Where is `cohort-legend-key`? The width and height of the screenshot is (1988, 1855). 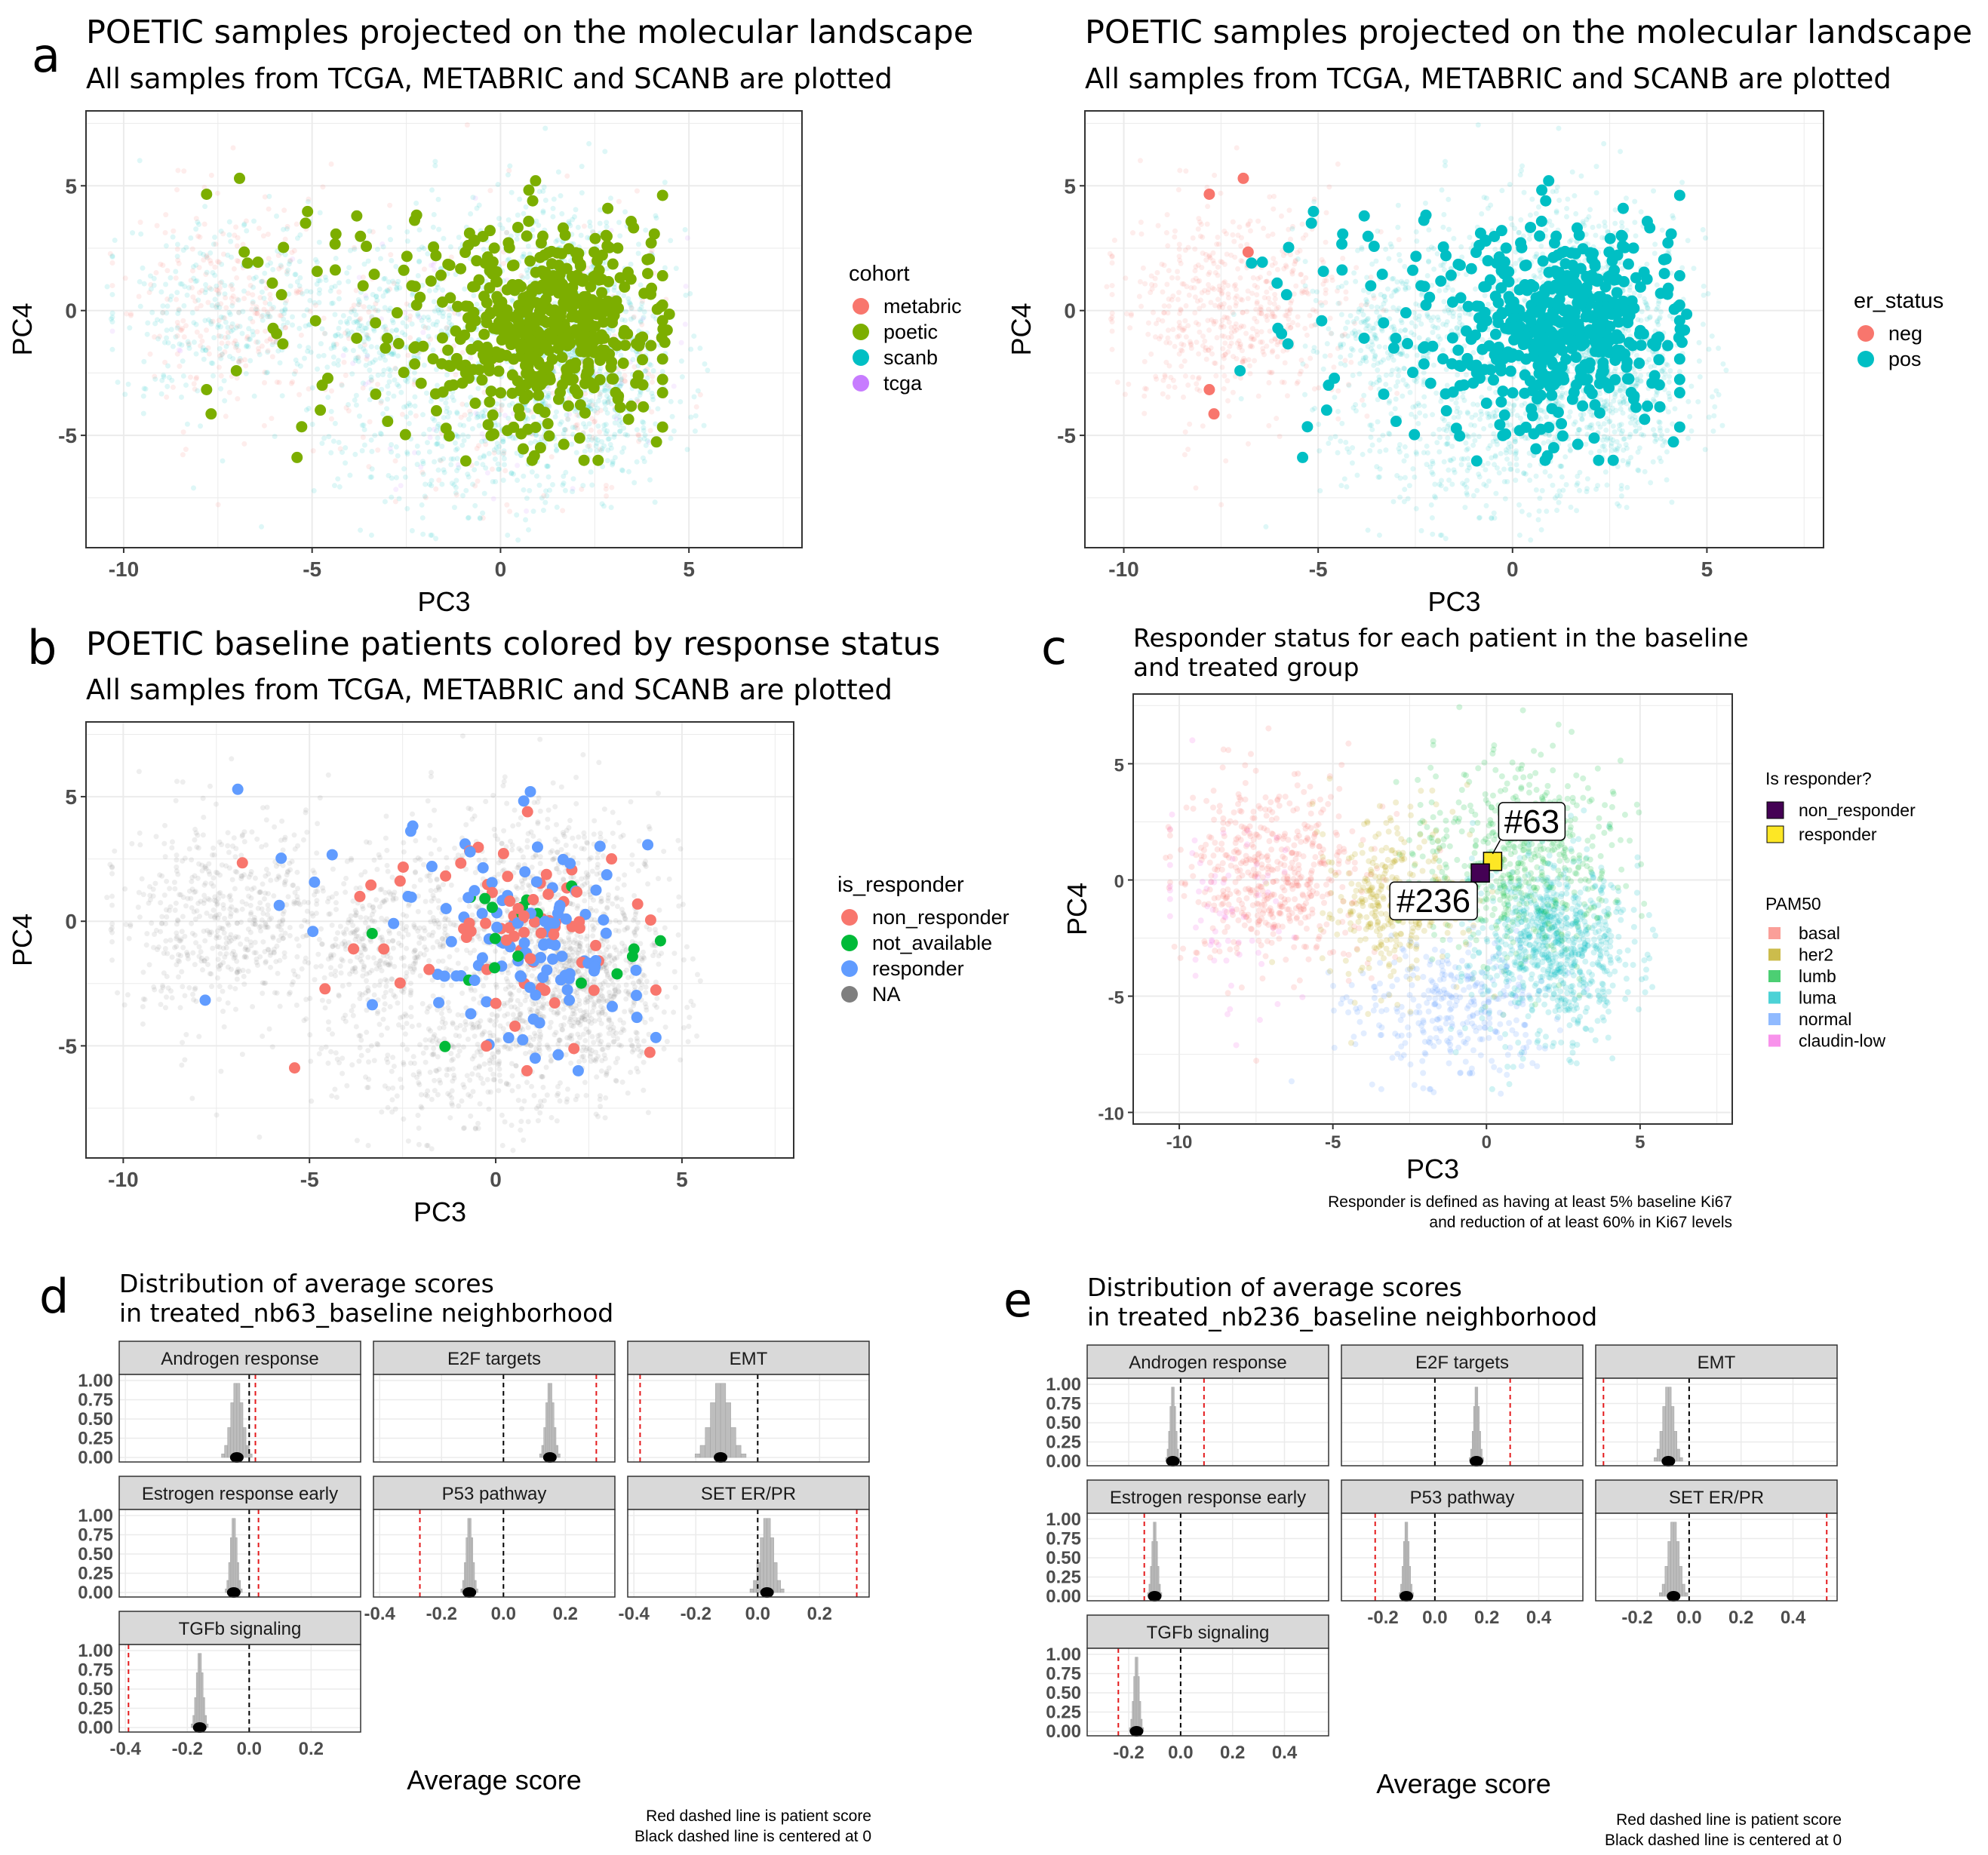 cohort-legend-key is located at coordinates (861, 332).